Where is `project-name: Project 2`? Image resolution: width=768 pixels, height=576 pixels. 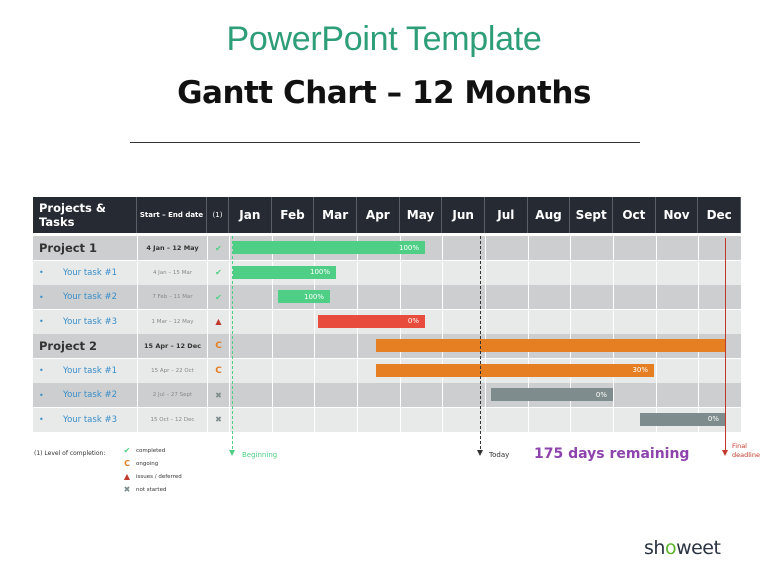
project-name: Project 2 is located at coordinates (68, 346).